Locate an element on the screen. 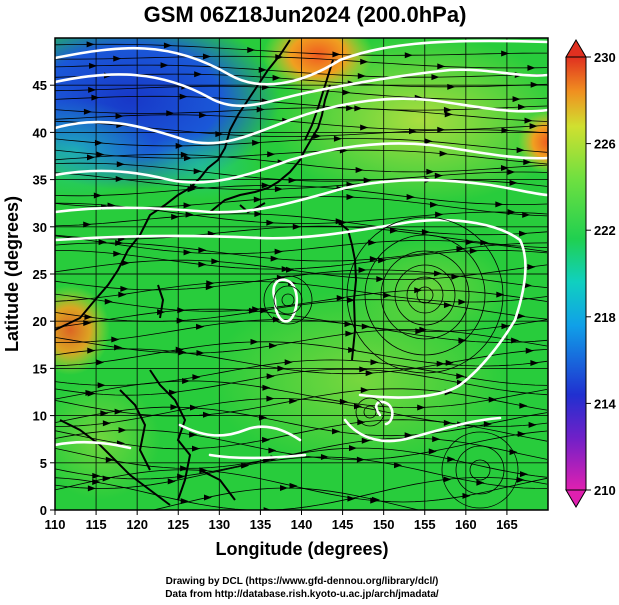 The image size is (619, 605). y-tick-label: 35 is located at coordinates (40, 180).